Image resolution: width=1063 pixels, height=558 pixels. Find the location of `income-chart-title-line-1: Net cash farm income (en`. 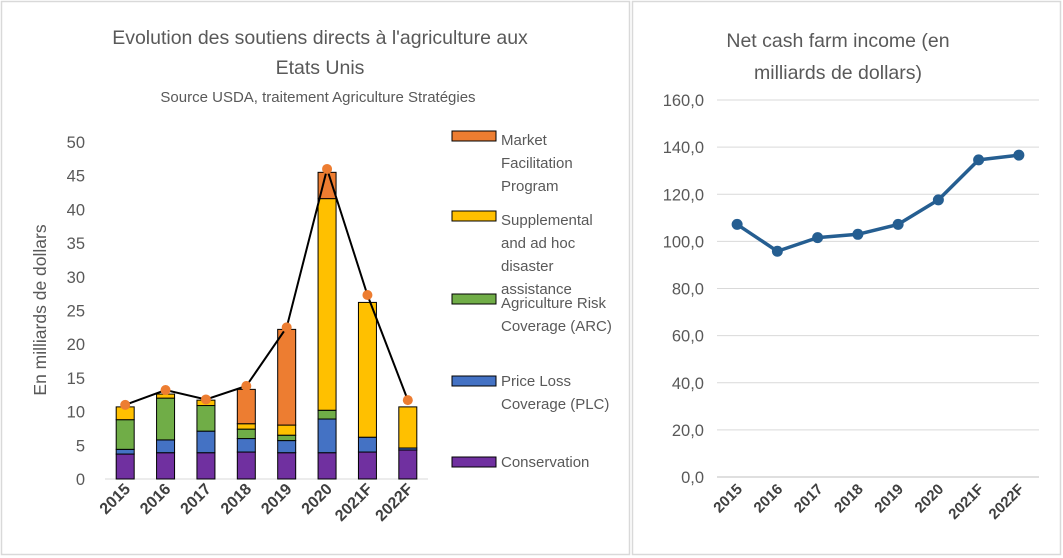

income-chart-title-line-1: Net cash farm income (en is located at coordinates (837, 41).